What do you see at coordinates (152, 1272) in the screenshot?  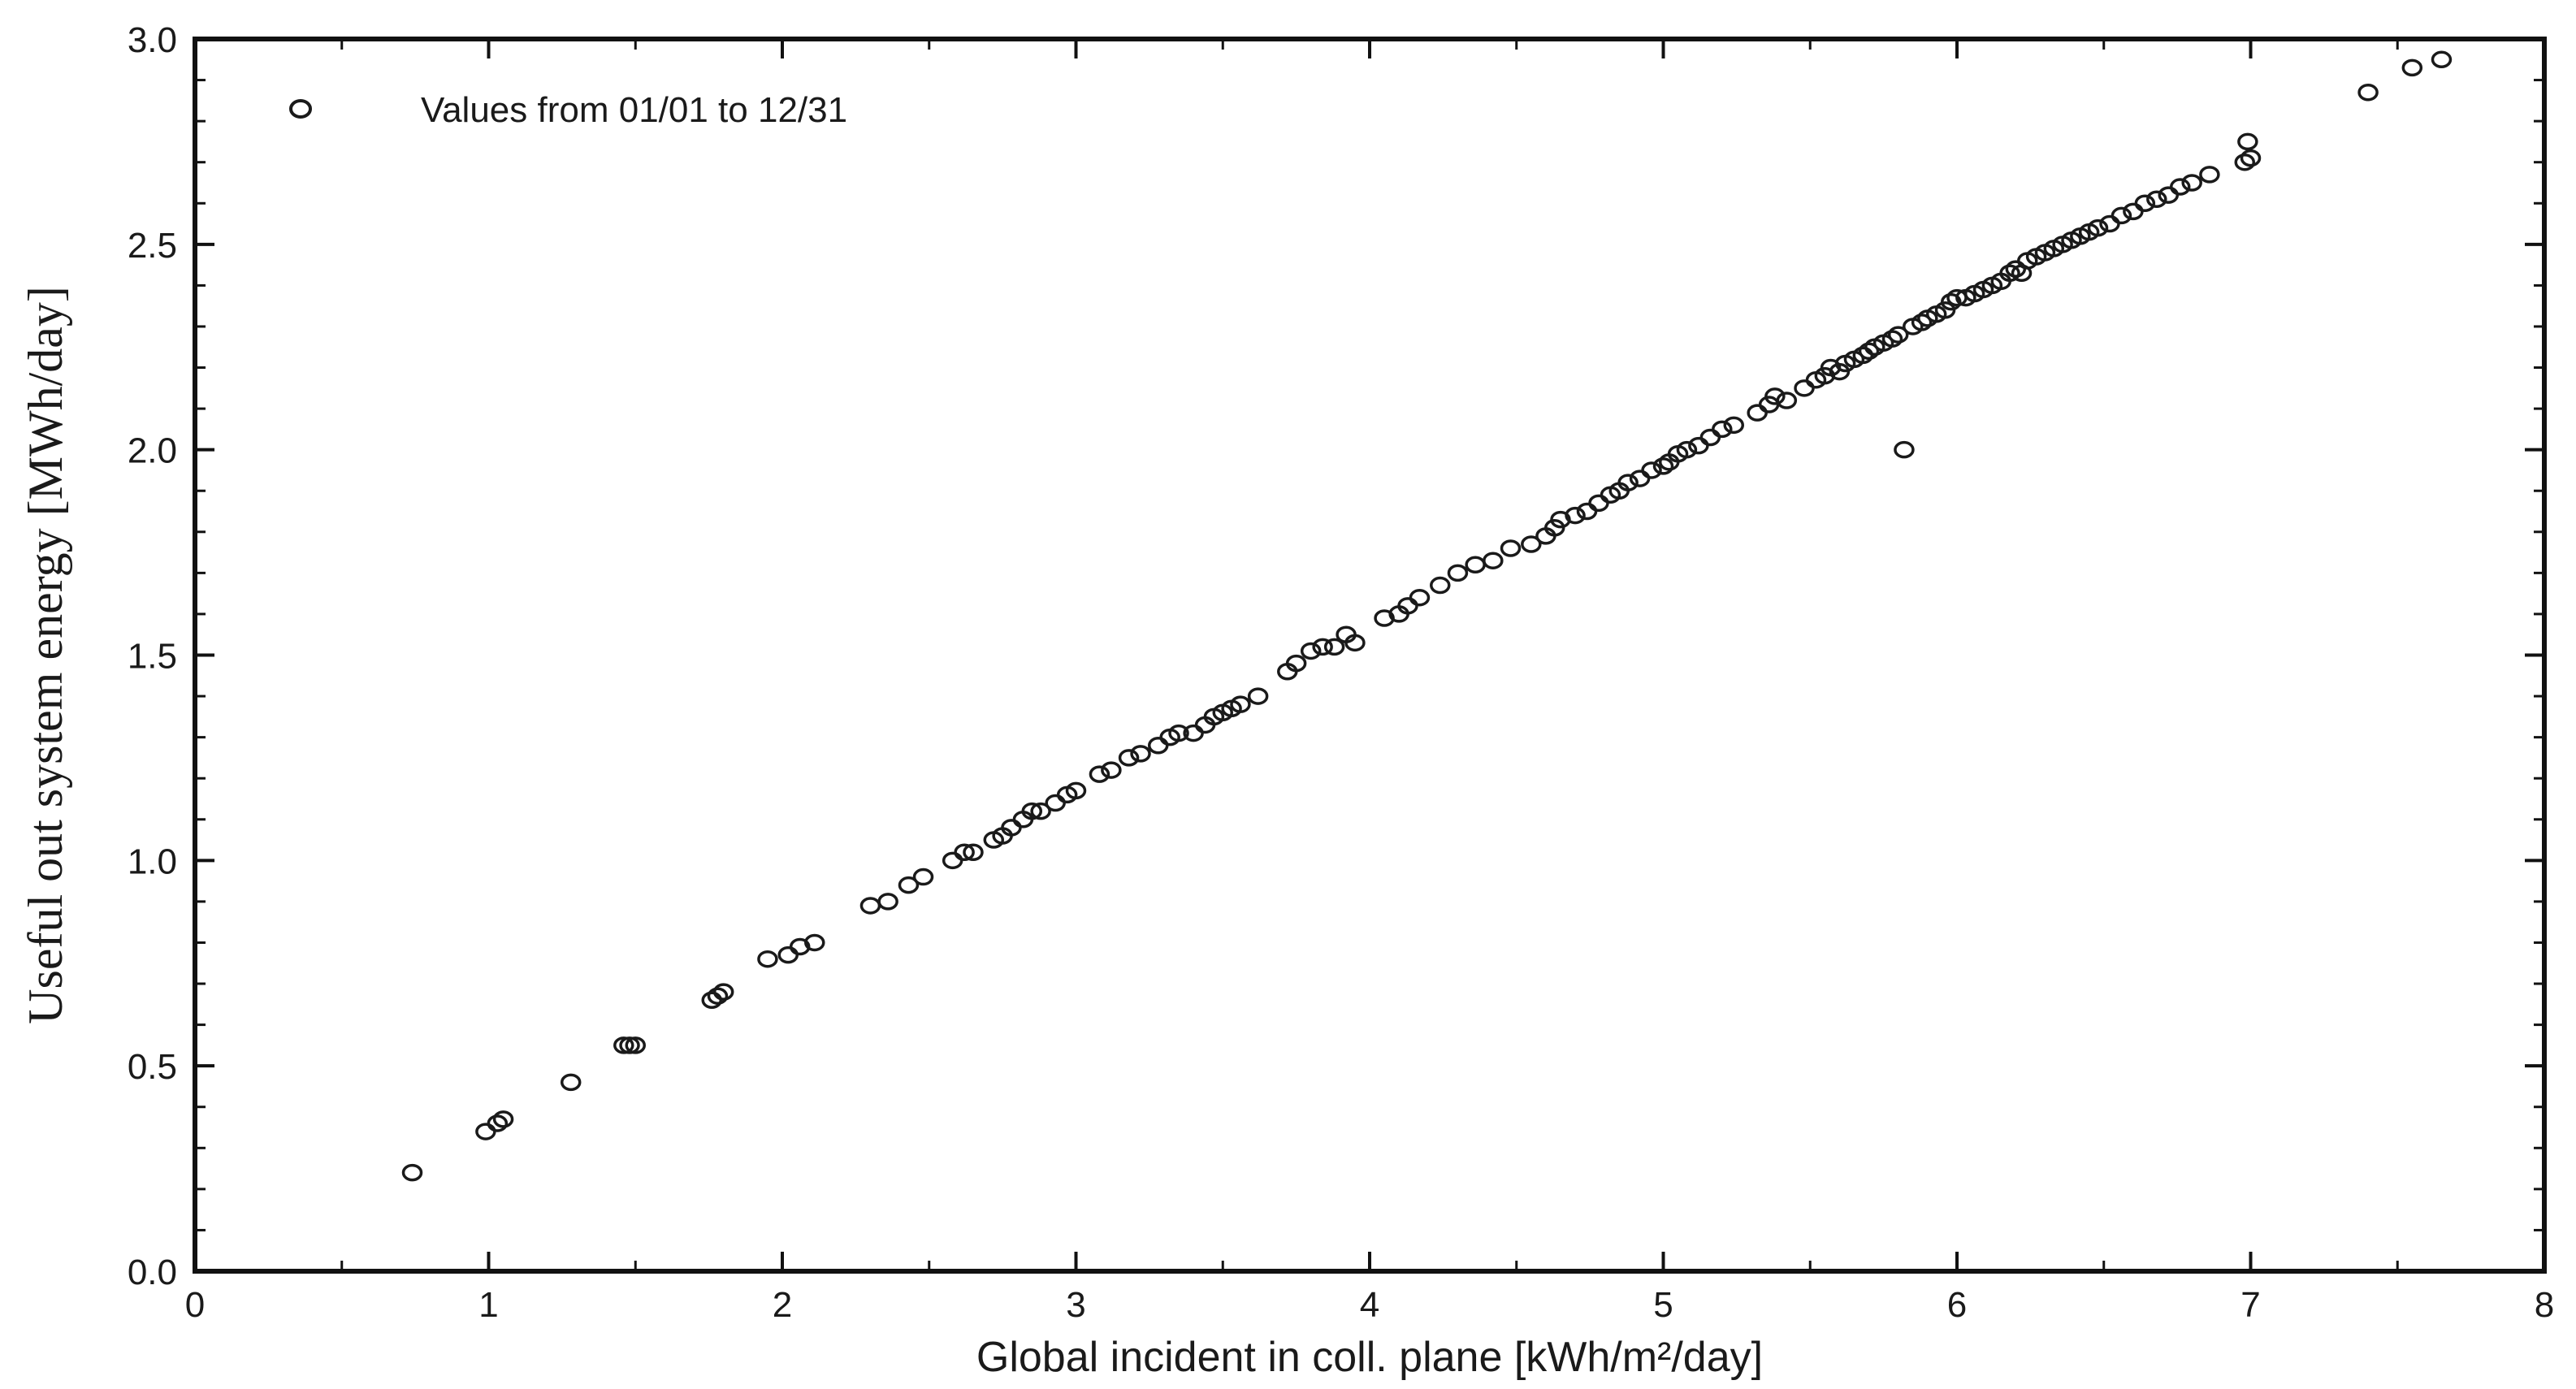 I see `y-tick-label: 0.0` at bounding box center [152, 1272].